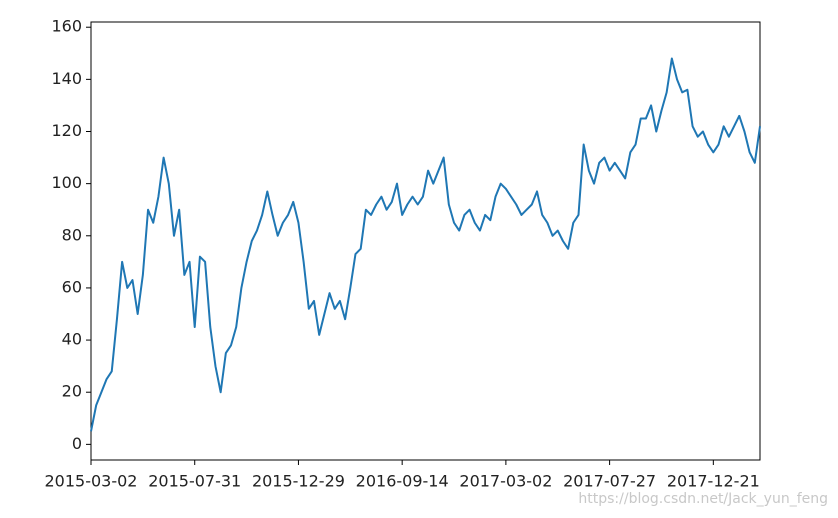  I want to click on x-tick-label: 2015-07-31, so click(194, 481).